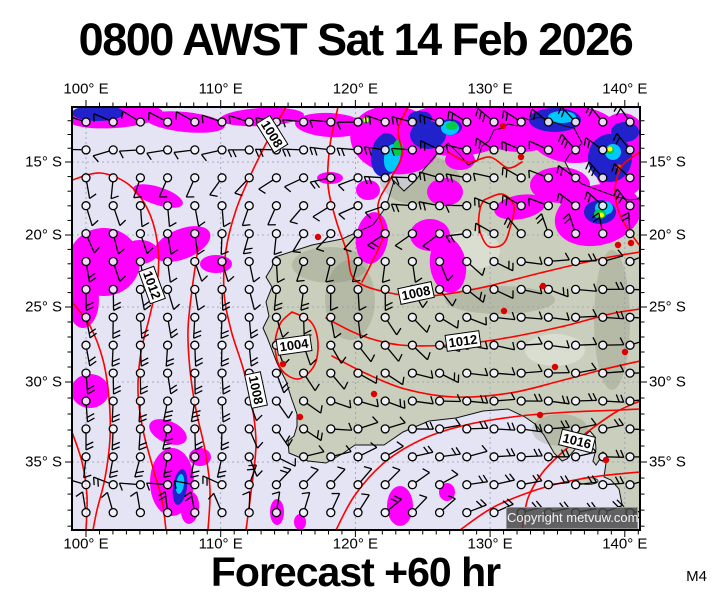  Describe the element at coordinates (696, 576) in the screenshot. I see `model-code: M4` at that location.